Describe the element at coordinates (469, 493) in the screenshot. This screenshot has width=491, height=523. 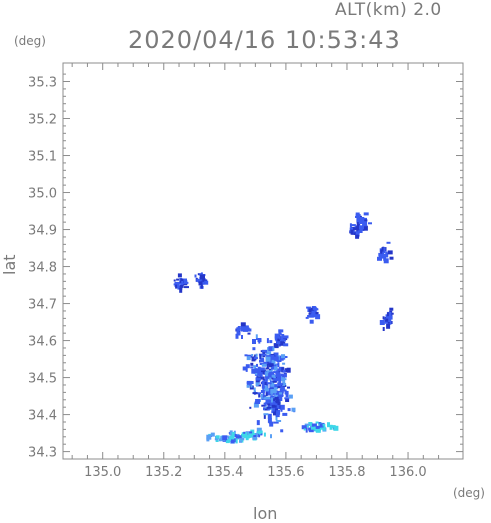
I see `x-unit-label: (deg)` at that location.